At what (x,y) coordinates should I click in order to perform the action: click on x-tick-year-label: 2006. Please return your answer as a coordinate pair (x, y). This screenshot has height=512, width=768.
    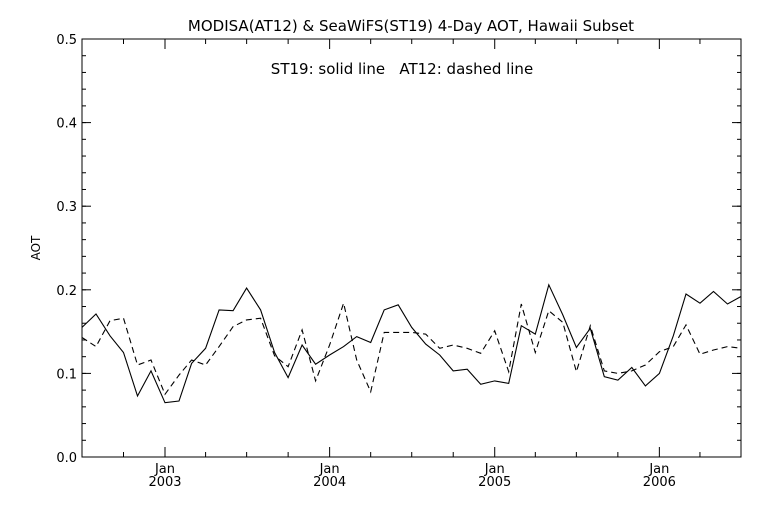
    Looking at the image, I should click on (659, 482).